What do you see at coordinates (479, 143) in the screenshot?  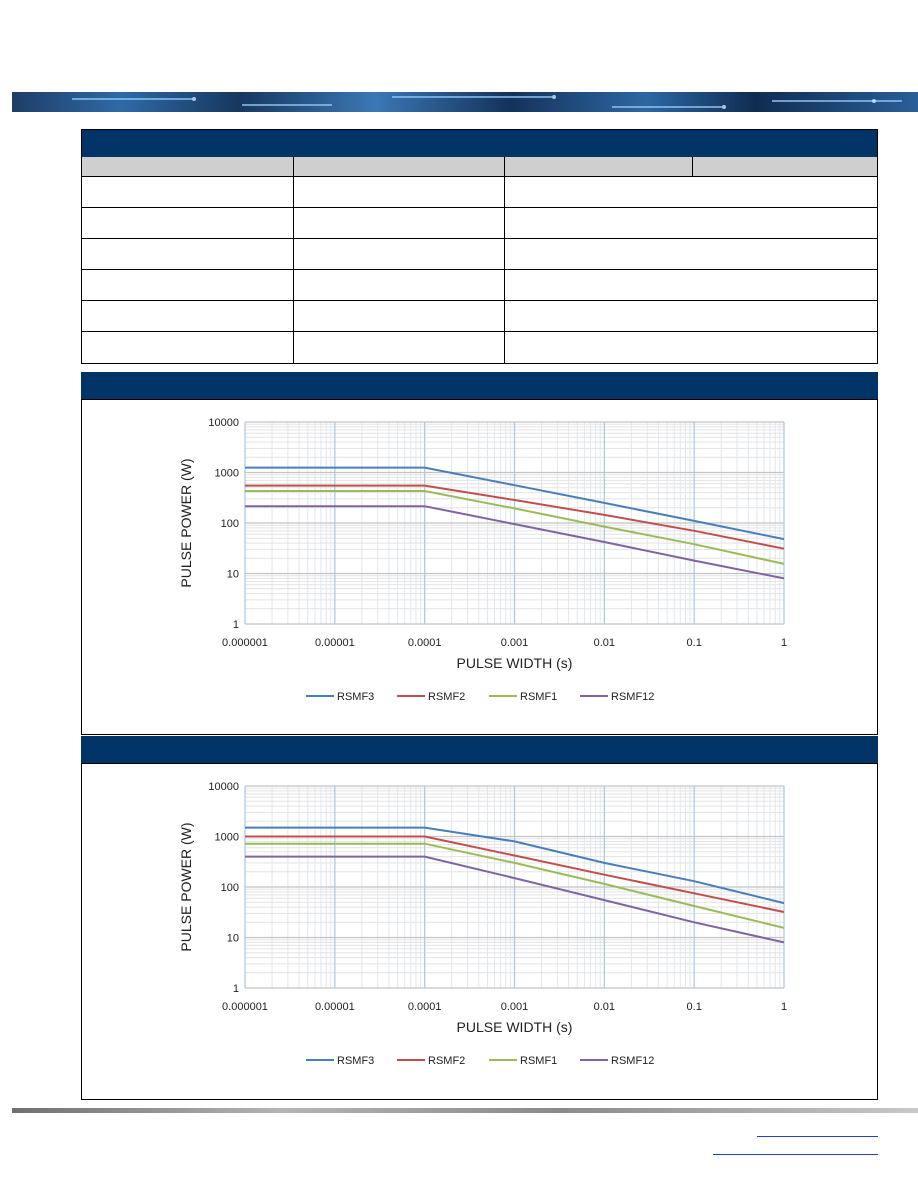 I see `table-header` at bounding box center [479, 143].